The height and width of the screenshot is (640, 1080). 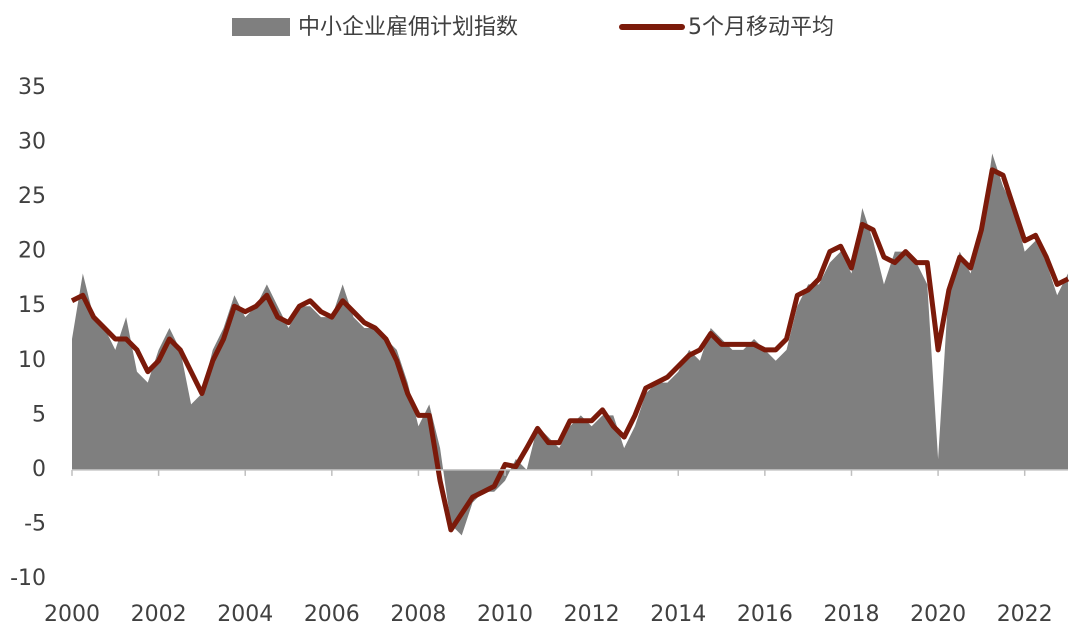 What do you see at coordinates (851, 614) in the screenshot?
I see `x-tick-label: 2018` at bounding box center [851, 614].